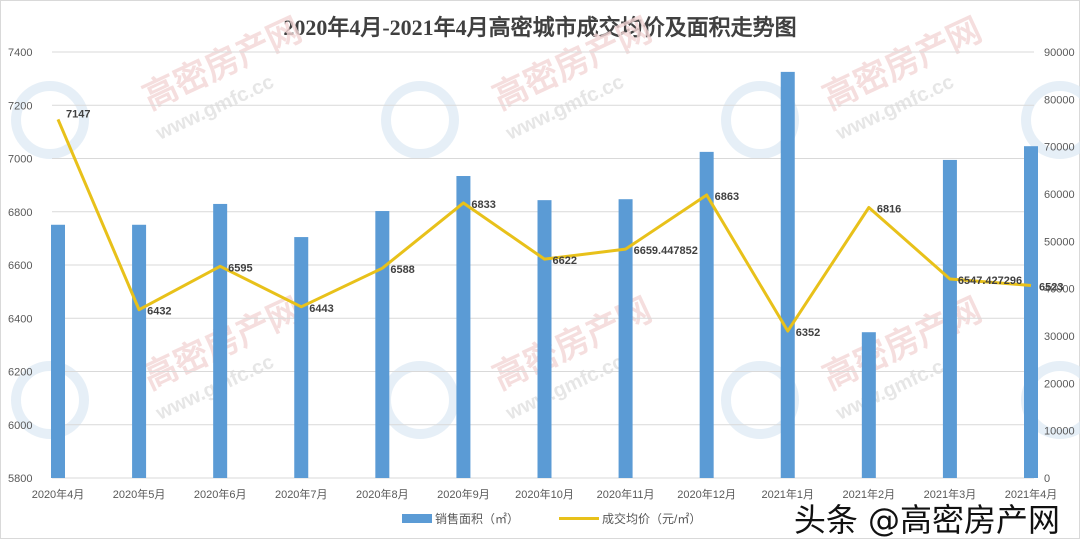 The height and width of the screenshot is (541, 1080). What do you see at coordinates (1059, 148) in the screenshot?
I see `right-axis-tick-label: 70000` at bounding box center [1059, 148].